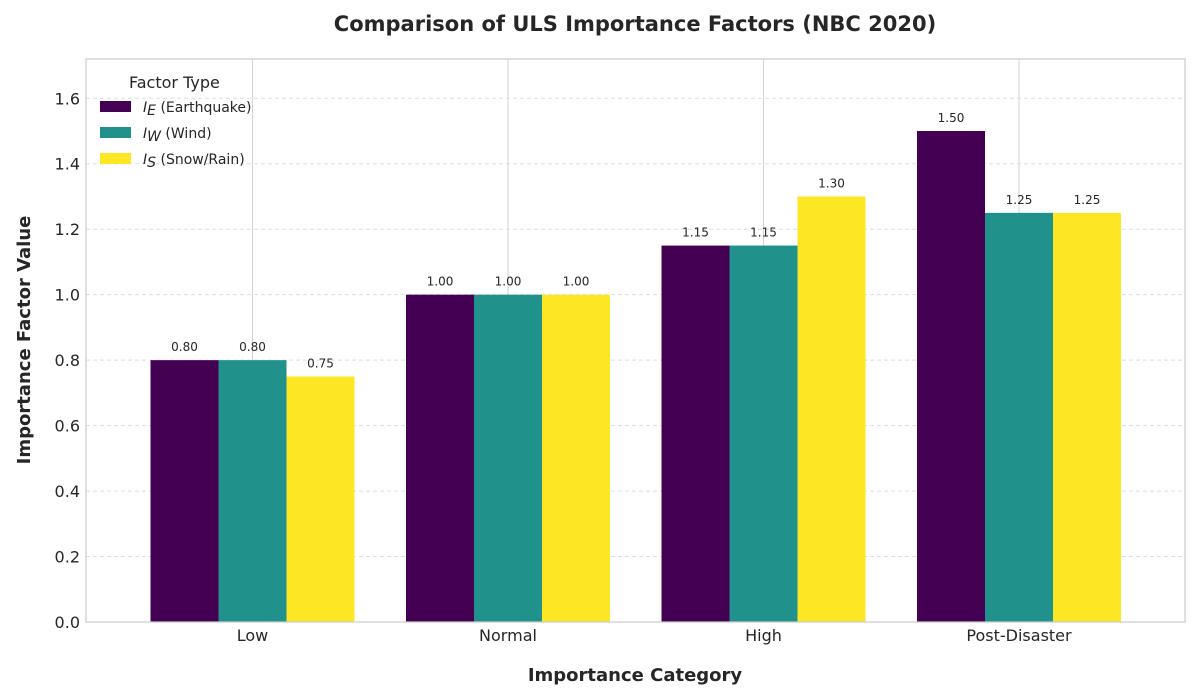  What do you see at coordinates (635, 675) in the screenshot?
I see `x-axis-label: Importance Category` at bounding box center [635, 675].